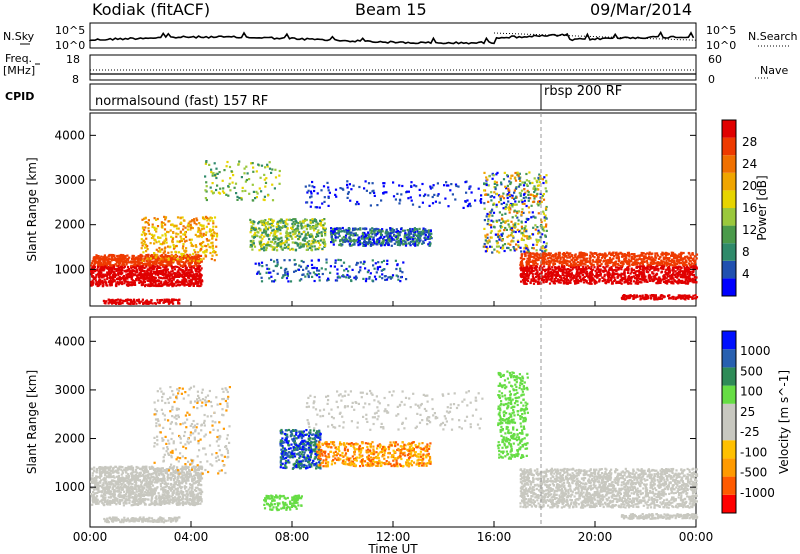  Describe the element at coordinates (595, 36) in the screenshot. I see `nsearch-series` at that location.